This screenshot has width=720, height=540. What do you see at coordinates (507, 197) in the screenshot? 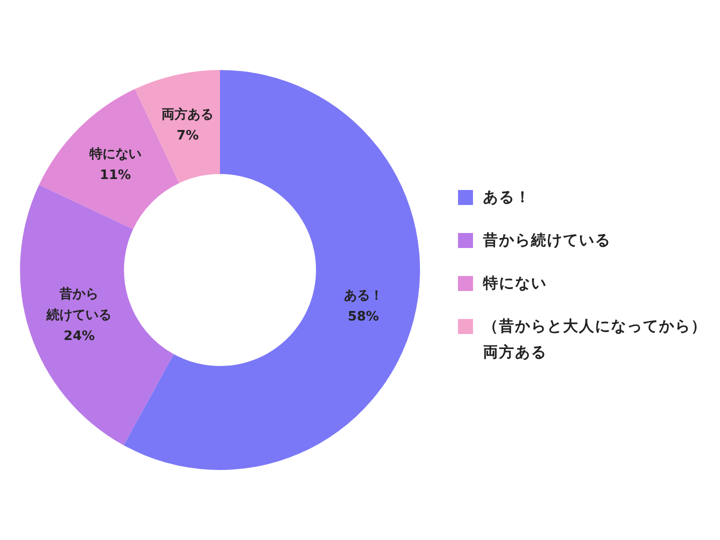
I see `legend-label: ある！` at bounding box center [507, 197].